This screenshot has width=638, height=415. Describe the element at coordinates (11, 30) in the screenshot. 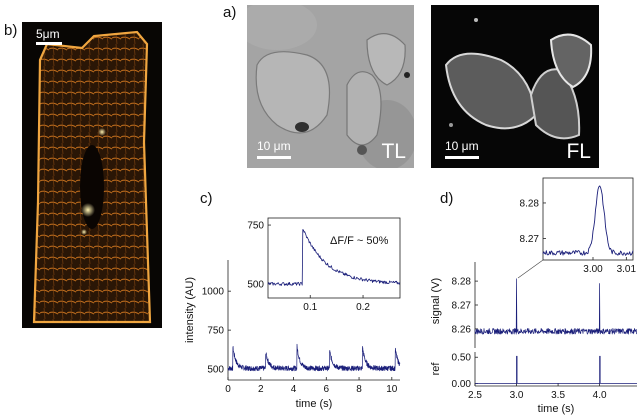

I see `panel-label-b: b)` at that location.